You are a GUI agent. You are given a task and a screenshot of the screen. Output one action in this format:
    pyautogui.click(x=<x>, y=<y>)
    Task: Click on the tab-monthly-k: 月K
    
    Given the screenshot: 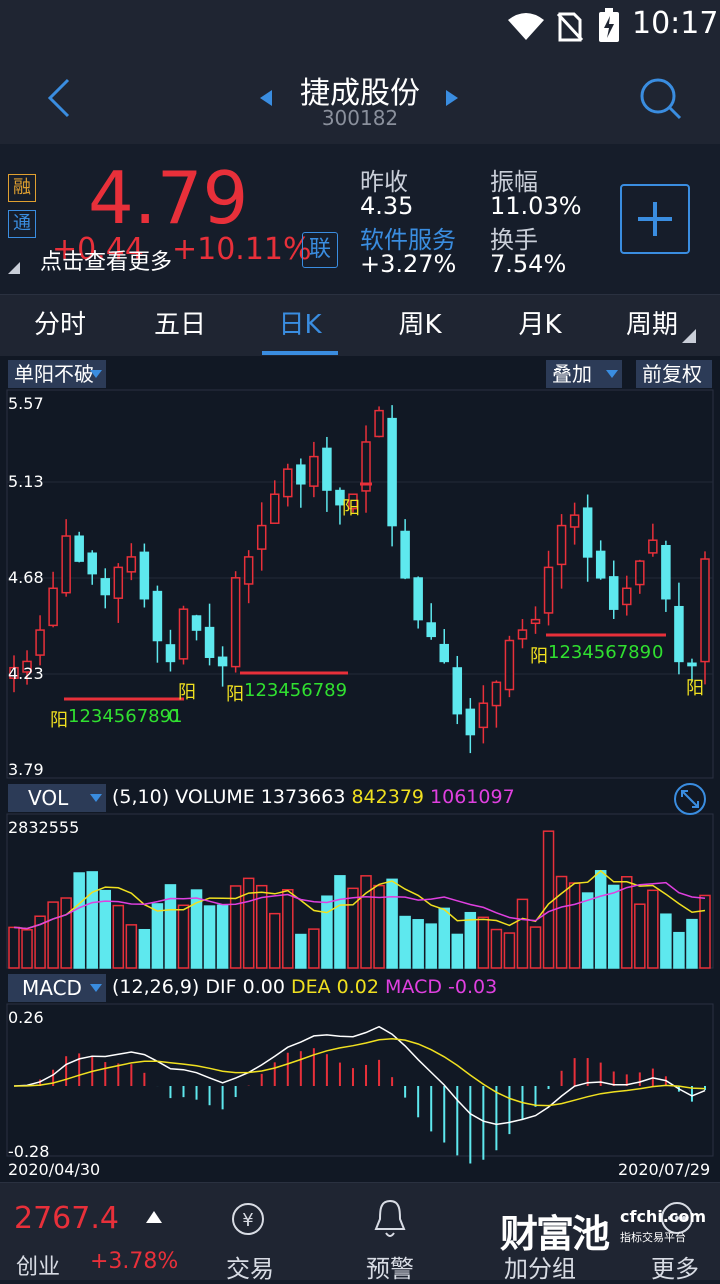 What is the action you would take?
    pyautogui.click(x=540, y=325)
    